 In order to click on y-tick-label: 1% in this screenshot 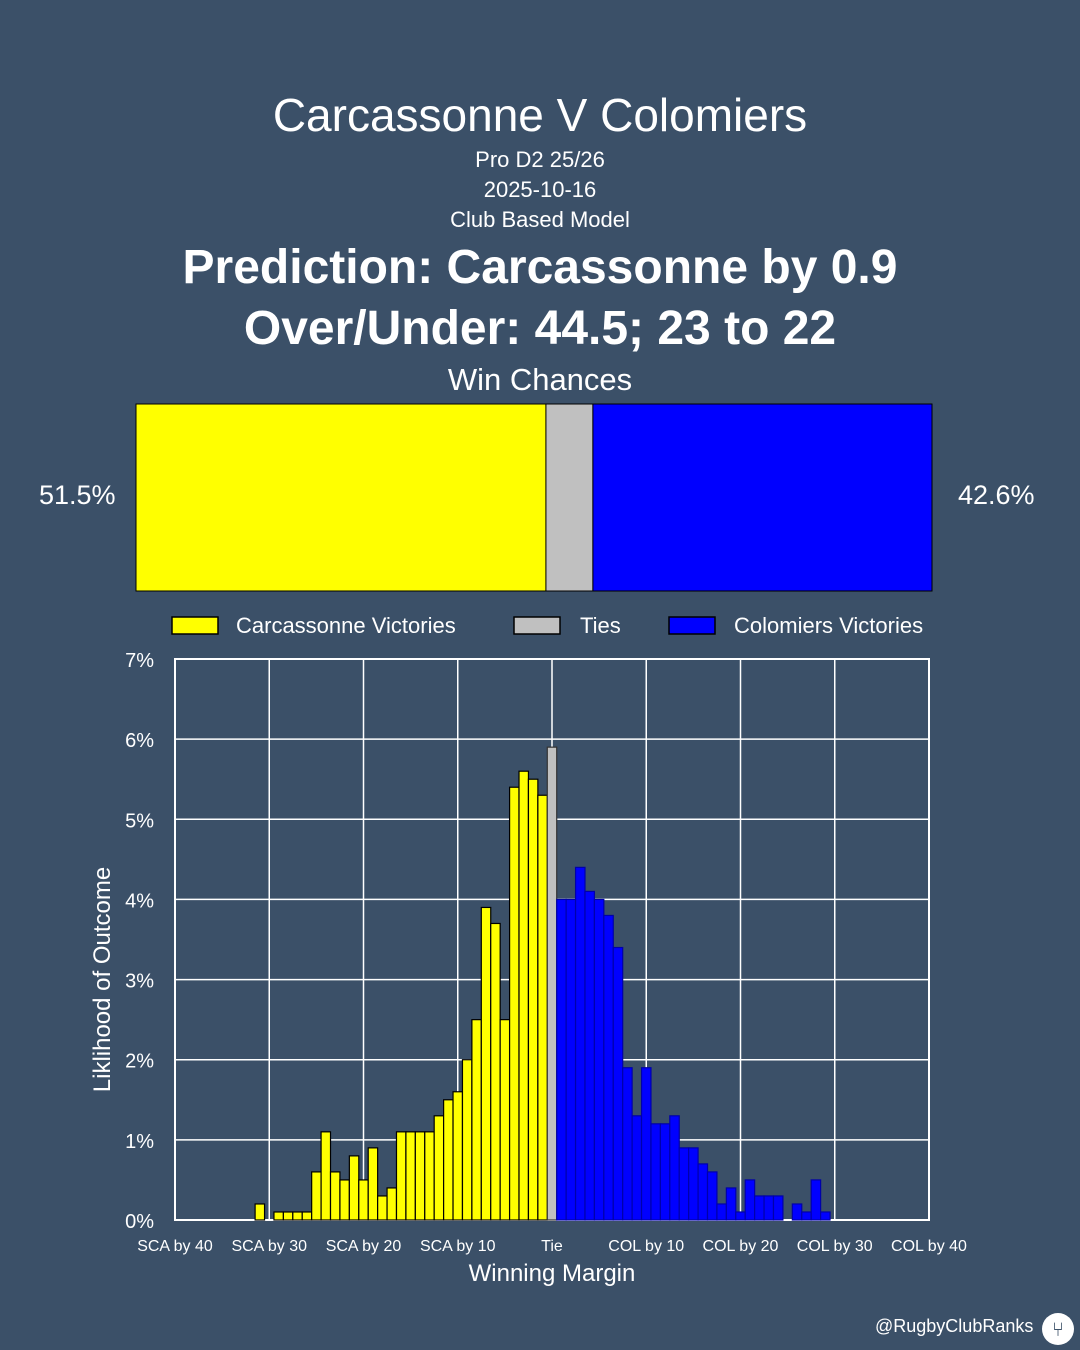, I will do `click(139, 1142)`.